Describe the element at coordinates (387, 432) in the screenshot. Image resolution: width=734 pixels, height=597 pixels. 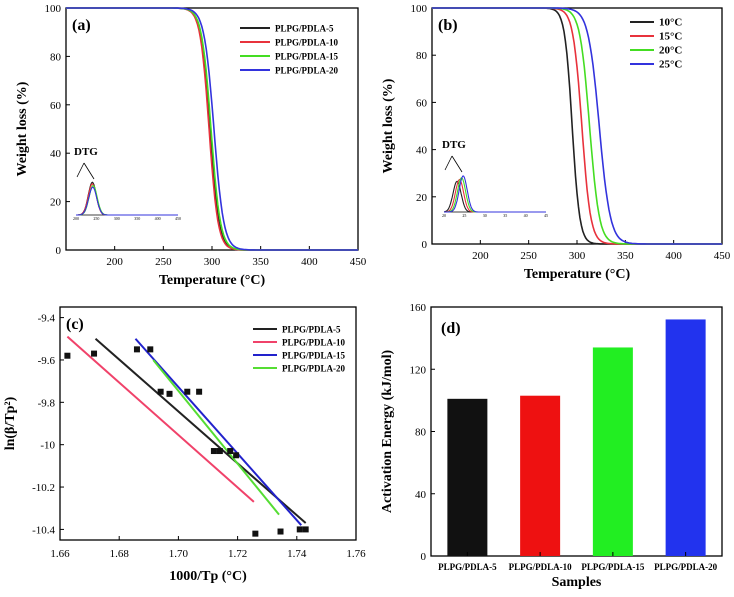
I see `y-axis-title: Activation Energy (kJ/mol)` at that location.